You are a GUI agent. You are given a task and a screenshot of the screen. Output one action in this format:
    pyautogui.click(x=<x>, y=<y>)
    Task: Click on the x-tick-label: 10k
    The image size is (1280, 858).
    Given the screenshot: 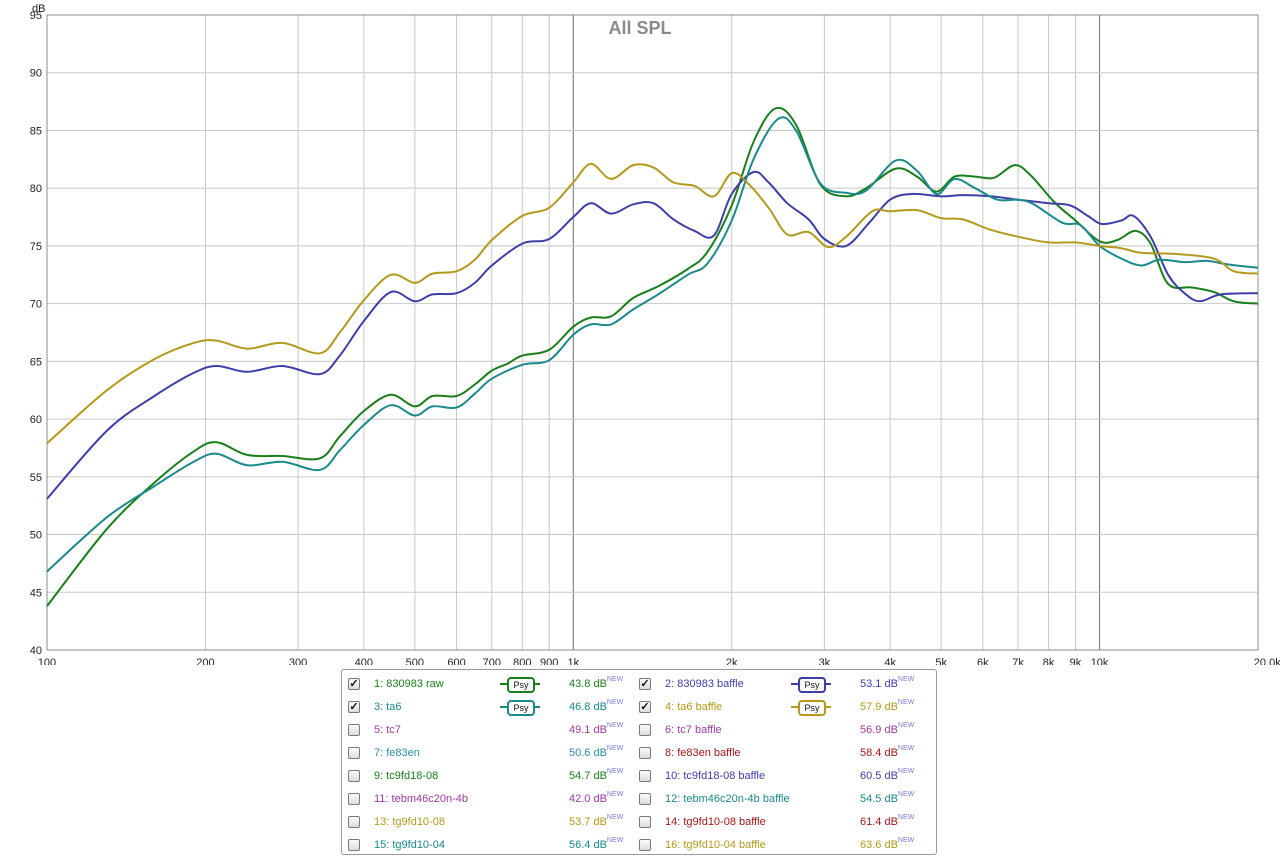 What is the action you would take?
    pyautogui.click(x=1100, y=661)
    